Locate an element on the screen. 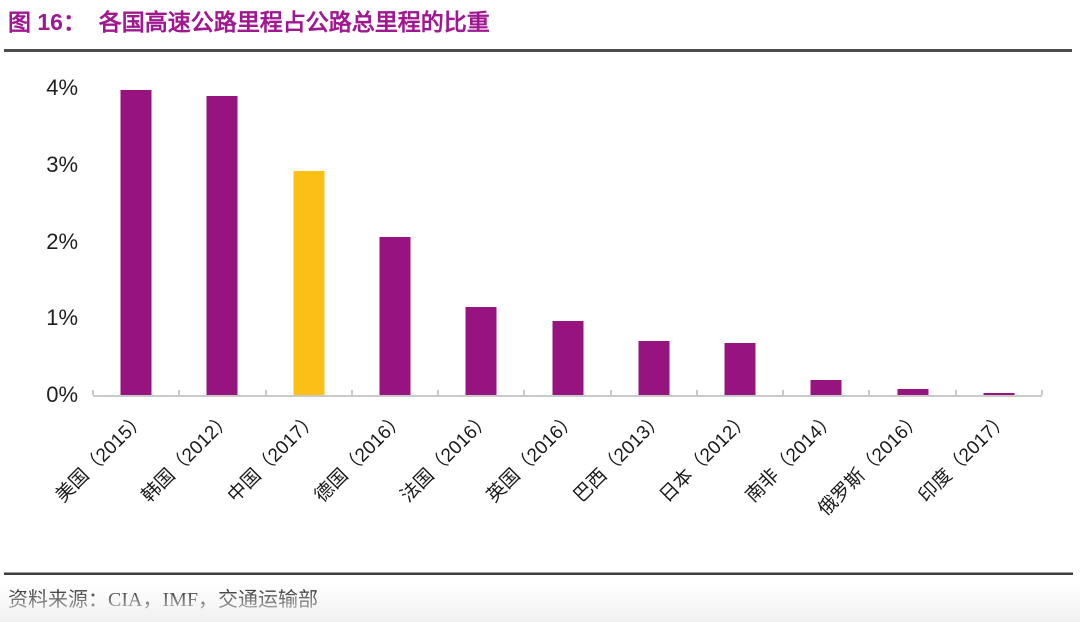 The width and height of the screenshot is (1080, 622). y-tick-label: 3% is located at coordinates (62, 164).